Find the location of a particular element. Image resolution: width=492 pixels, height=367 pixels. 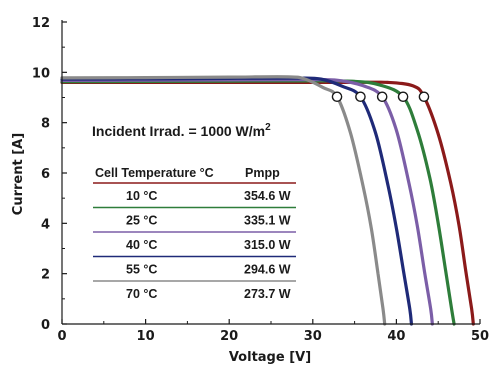

legend-pmpp: 315.0 W is located at coordinates (267, 245).